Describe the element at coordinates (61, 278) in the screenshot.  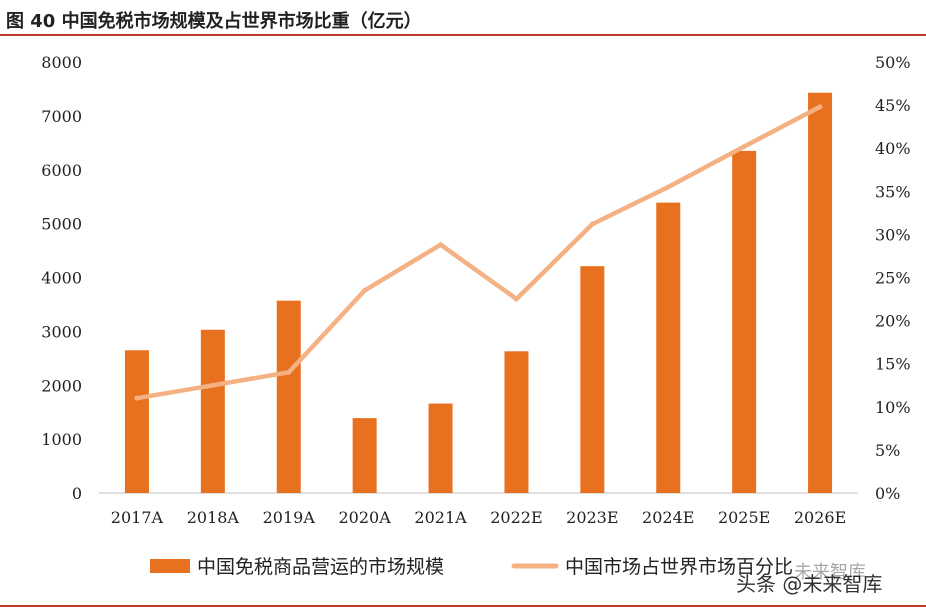
I see `left-axis-tick-label: 4000` at that location.